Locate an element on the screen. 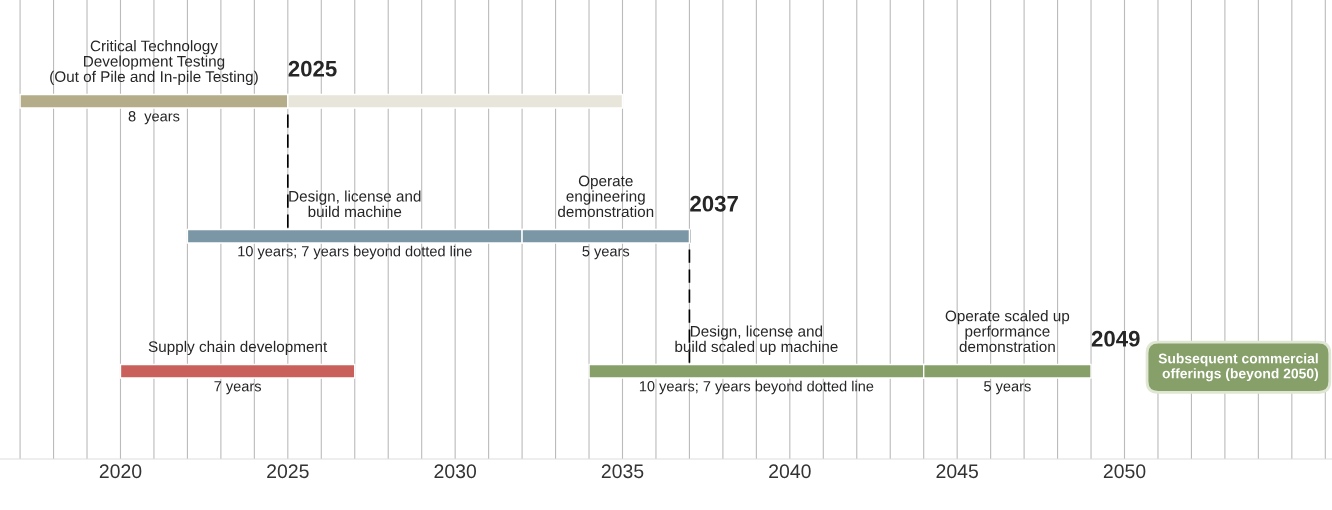 The image size is (1332, 510). x-tick-label: 2025 is located at coordinates (288, 471).